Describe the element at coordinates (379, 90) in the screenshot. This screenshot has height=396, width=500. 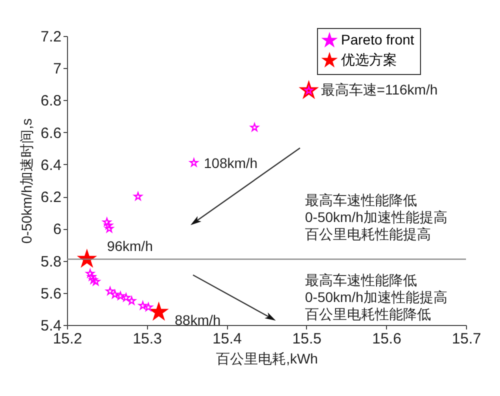
I see `annotation: 最高车速=116km/h` at that location.